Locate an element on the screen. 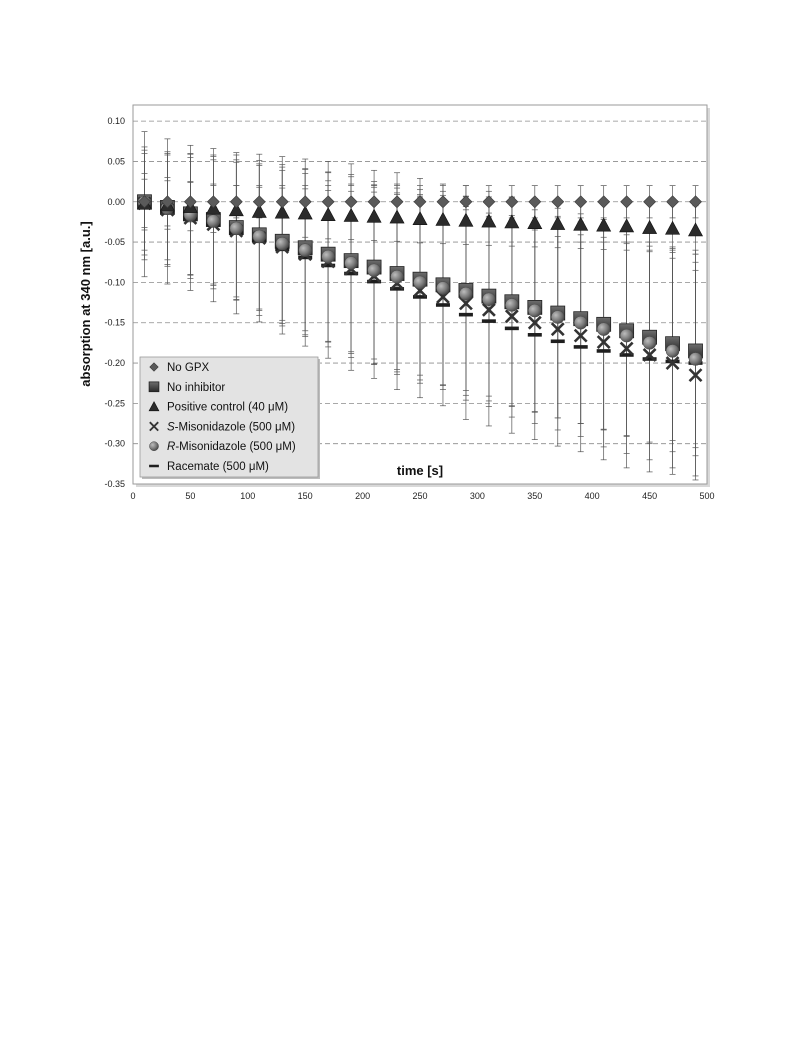 The height and width of the screenshot is (1057, 793). legend-box is located at coordinates (229, 417).